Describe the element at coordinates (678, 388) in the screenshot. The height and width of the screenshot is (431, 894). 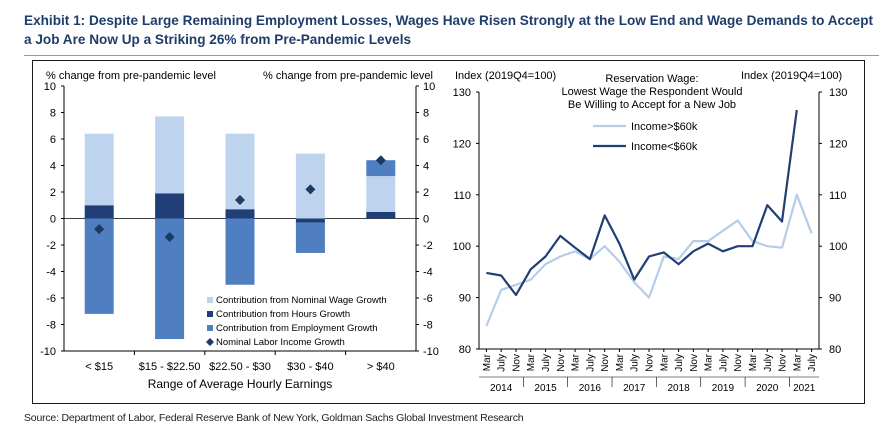
I see `year-label: 2018` at that location.